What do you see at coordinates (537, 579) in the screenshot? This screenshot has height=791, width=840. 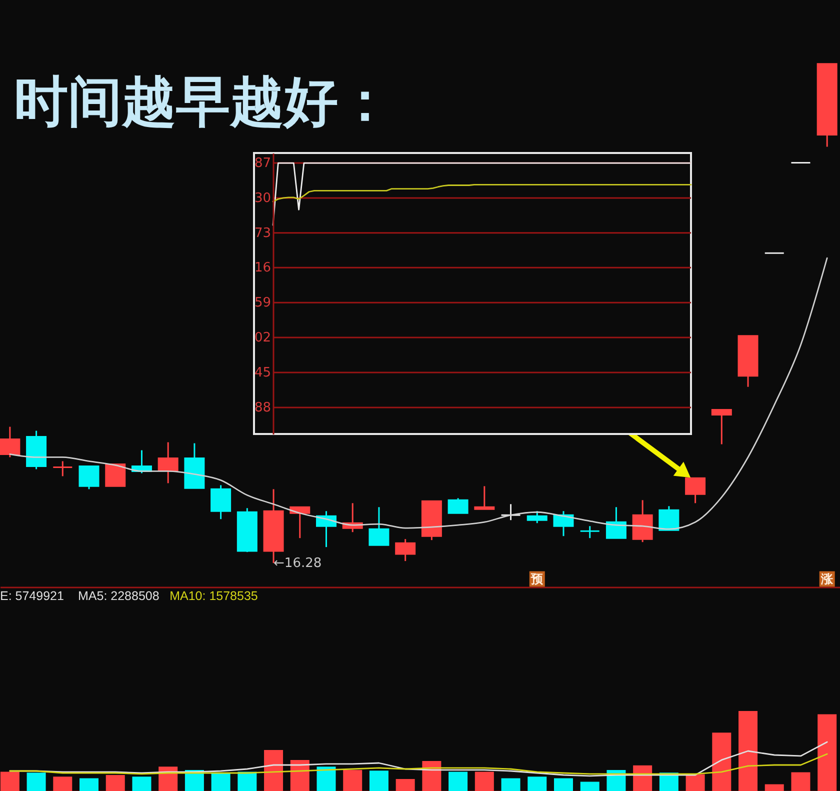 I see `text: 预` at bounding box center [537, 579].